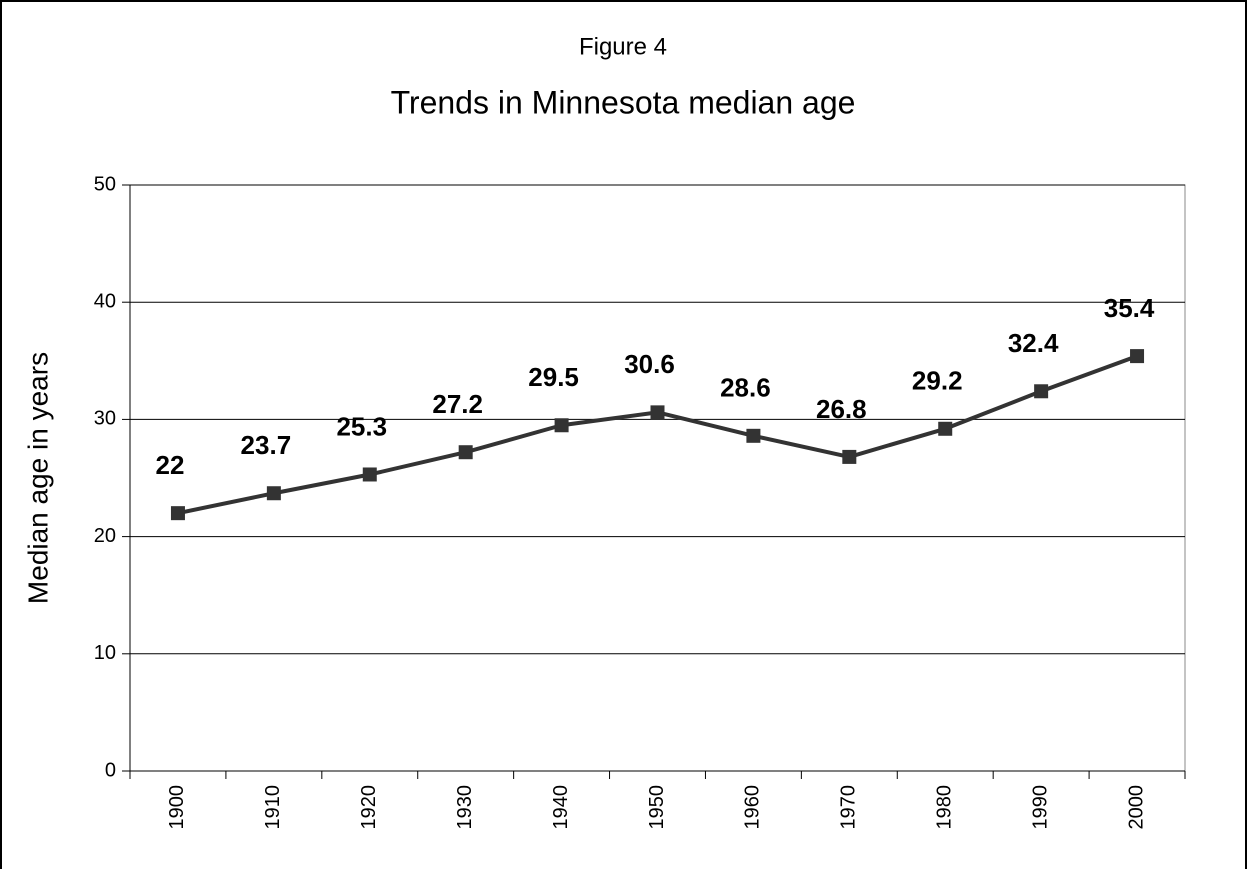  Describe the element at coordinates (105, 419) in the screenshot. I see `y-tick-label: 30` at that location.